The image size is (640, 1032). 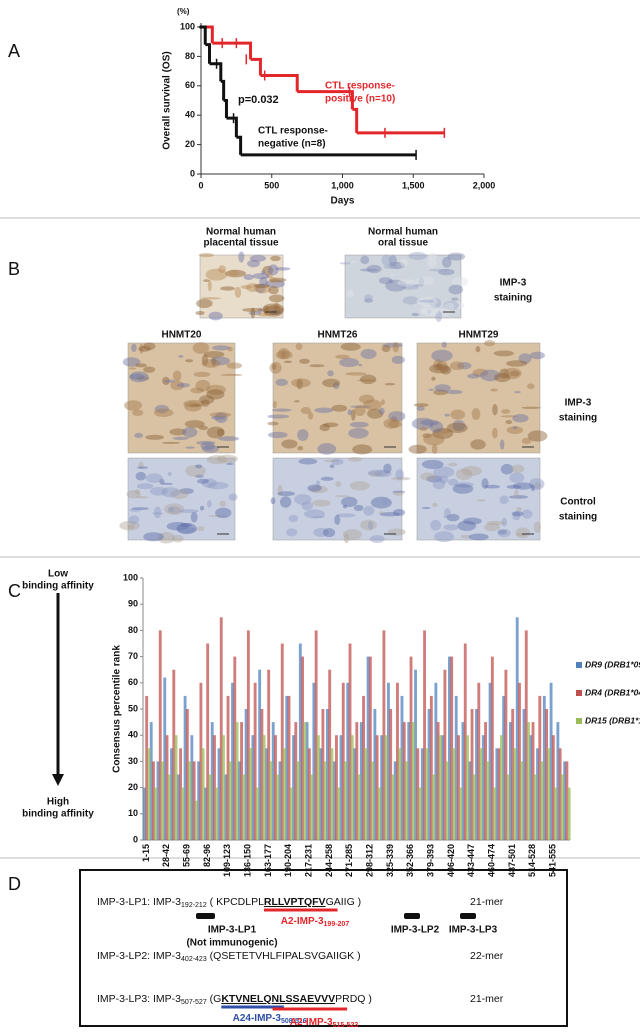 What do you see at coordinates (323, 948) in the screenshot?
I see `peptide-box` at bounding box center [323, 948].